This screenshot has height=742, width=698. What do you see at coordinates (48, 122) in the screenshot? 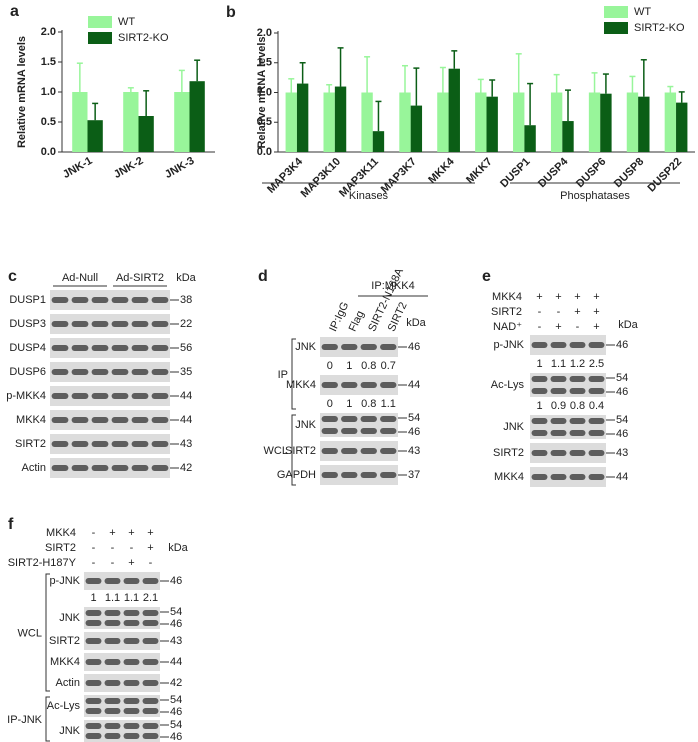
I see `y-tick-label: 0.5` at bounding box center [48, 122].